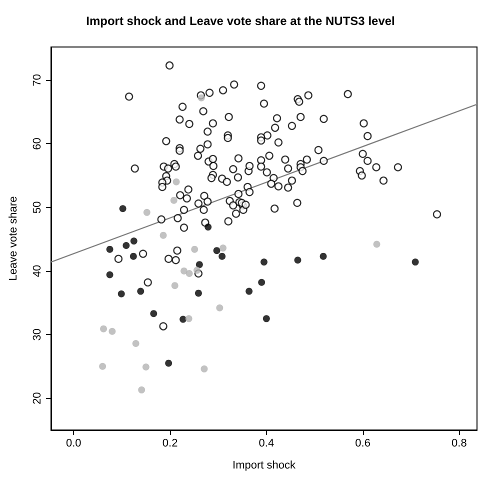 The height and width of the screenshot is (486, 481). Describe the element at coordinates (264, 466) in the screenshot. I see `x-axis-title: Import shock` at that location.